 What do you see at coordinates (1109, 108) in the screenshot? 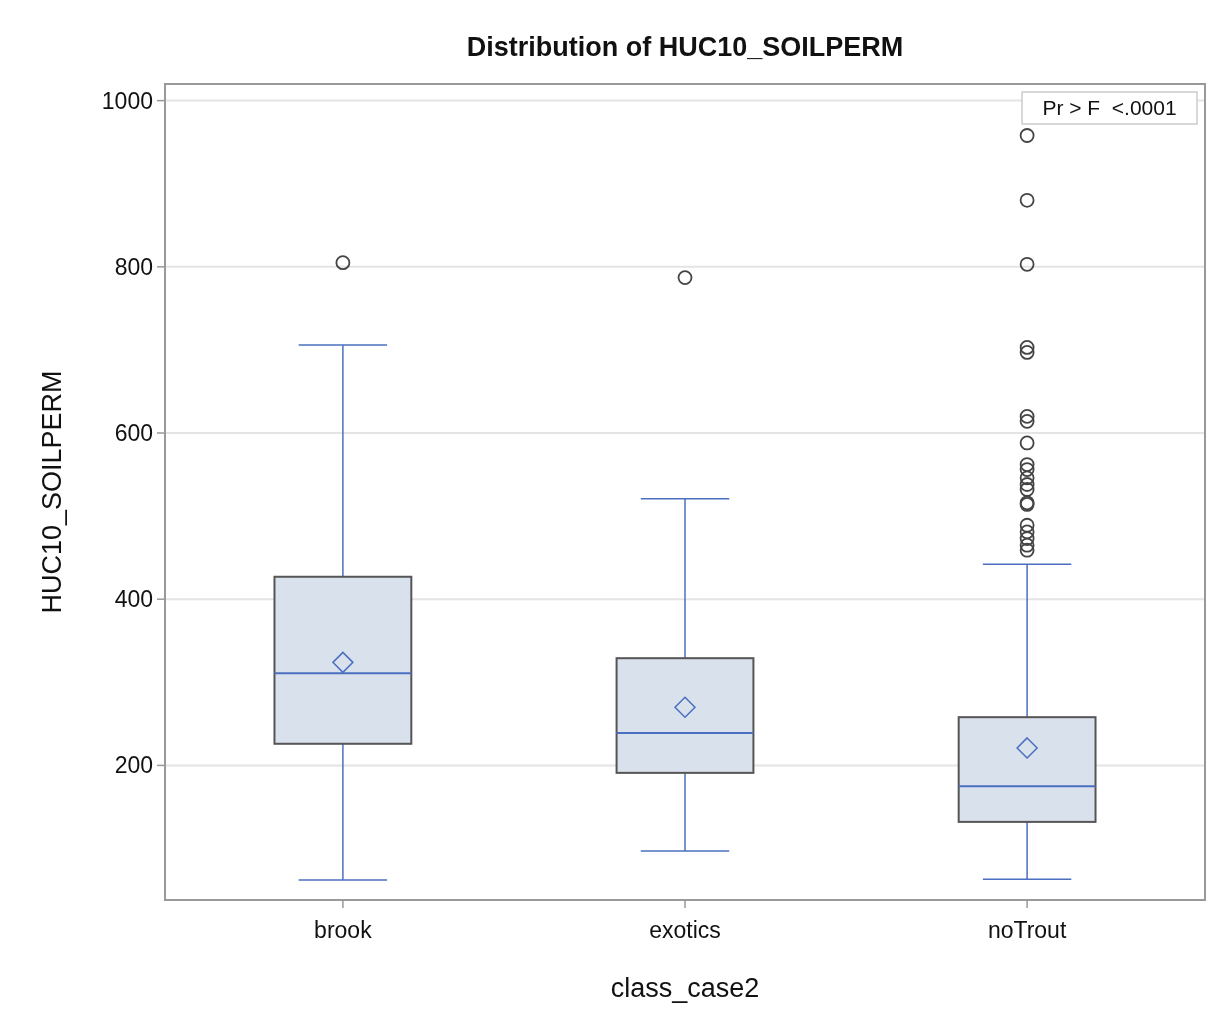
I see `annotation: Pr > F <.0001` at bounding box center [1109, 108].